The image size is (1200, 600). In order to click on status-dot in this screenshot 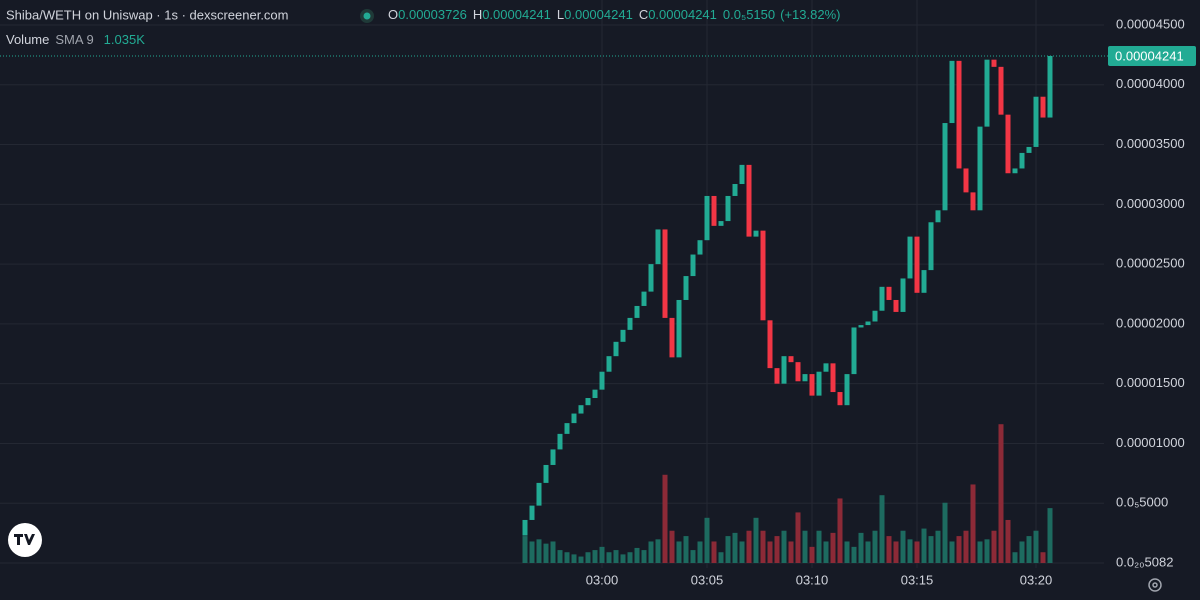, I will do `click(367, 16)`.